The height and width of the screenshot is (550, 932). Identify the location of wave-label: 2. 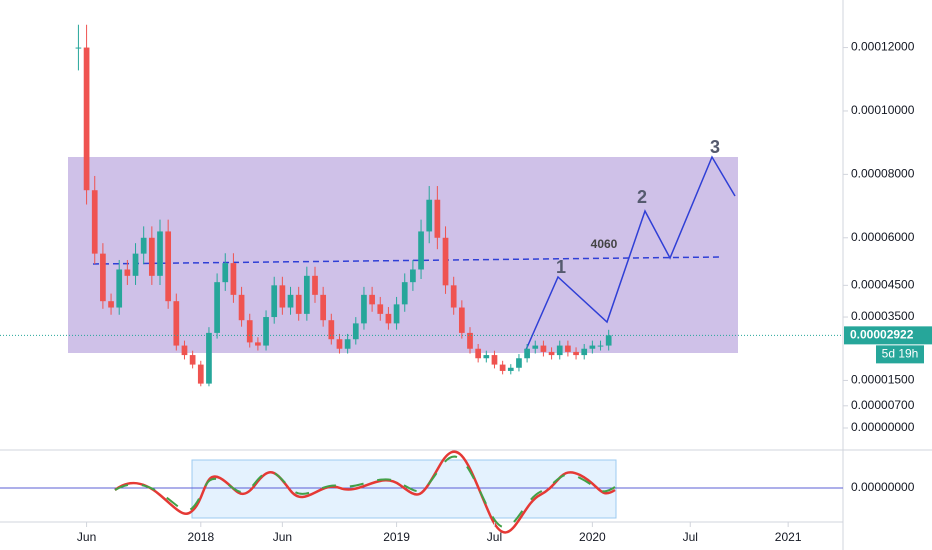
(642, 197).